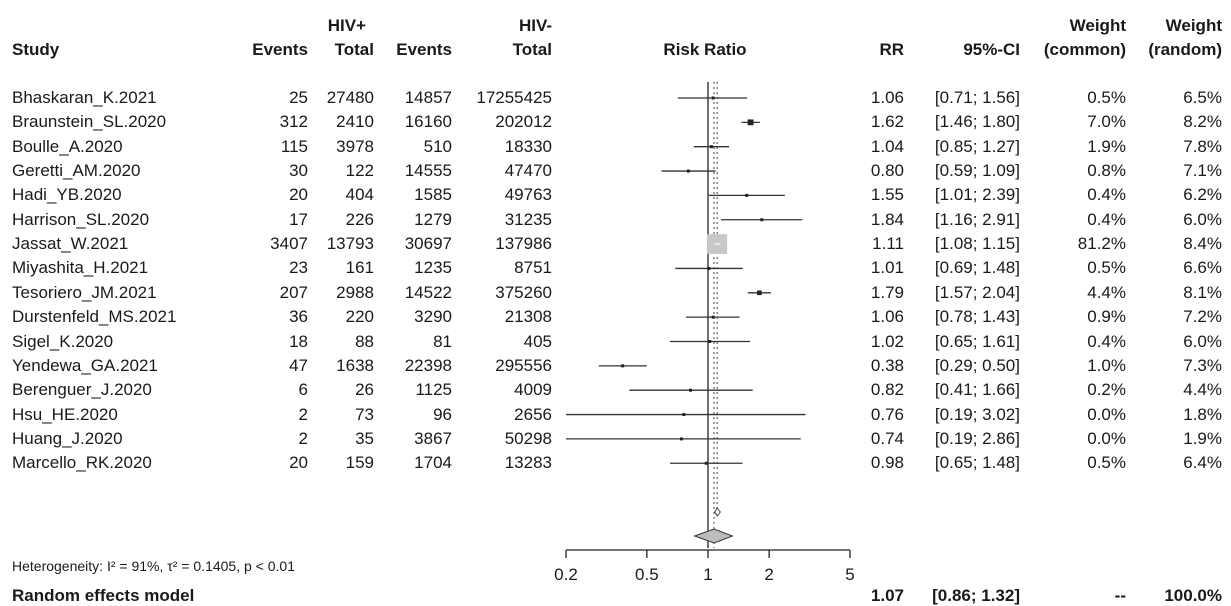 This screenshot has height=606, width=1231. Describe the element at coordinates (528, 171) in the screenshot. I see `total-hivneg: 47470` at that location.